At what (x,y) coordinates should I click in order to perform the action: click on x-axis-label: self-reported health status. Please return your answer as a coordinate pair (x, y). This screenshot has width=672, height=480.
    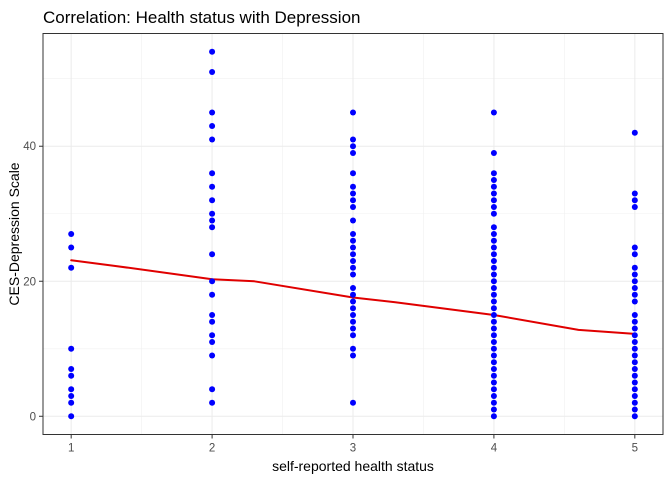
    Looking at the image, I should click on (353, 466).